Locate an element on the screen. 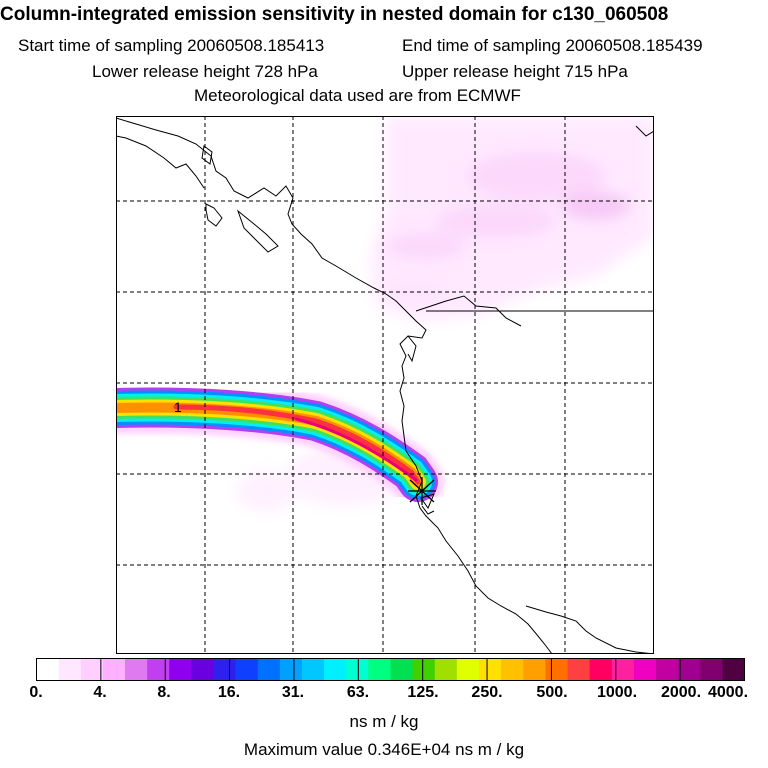  colorbar-units: ns m / kg is located at coordinates (384, 721).